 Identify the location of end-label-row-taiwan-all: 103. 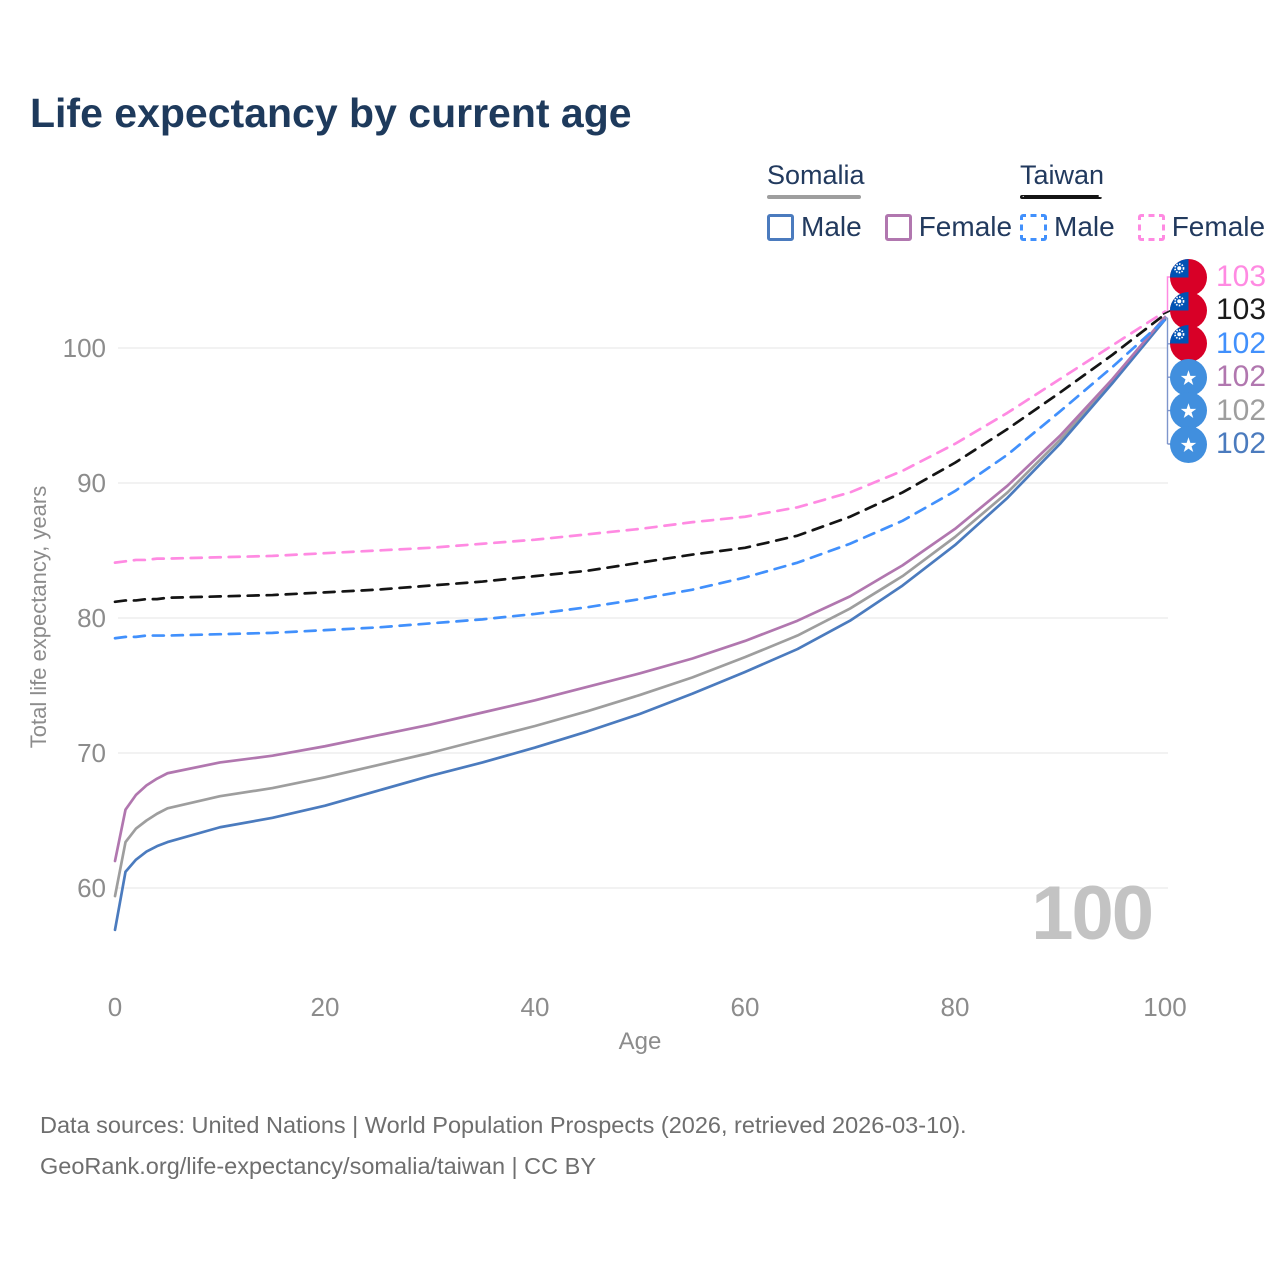
(1218, 310).